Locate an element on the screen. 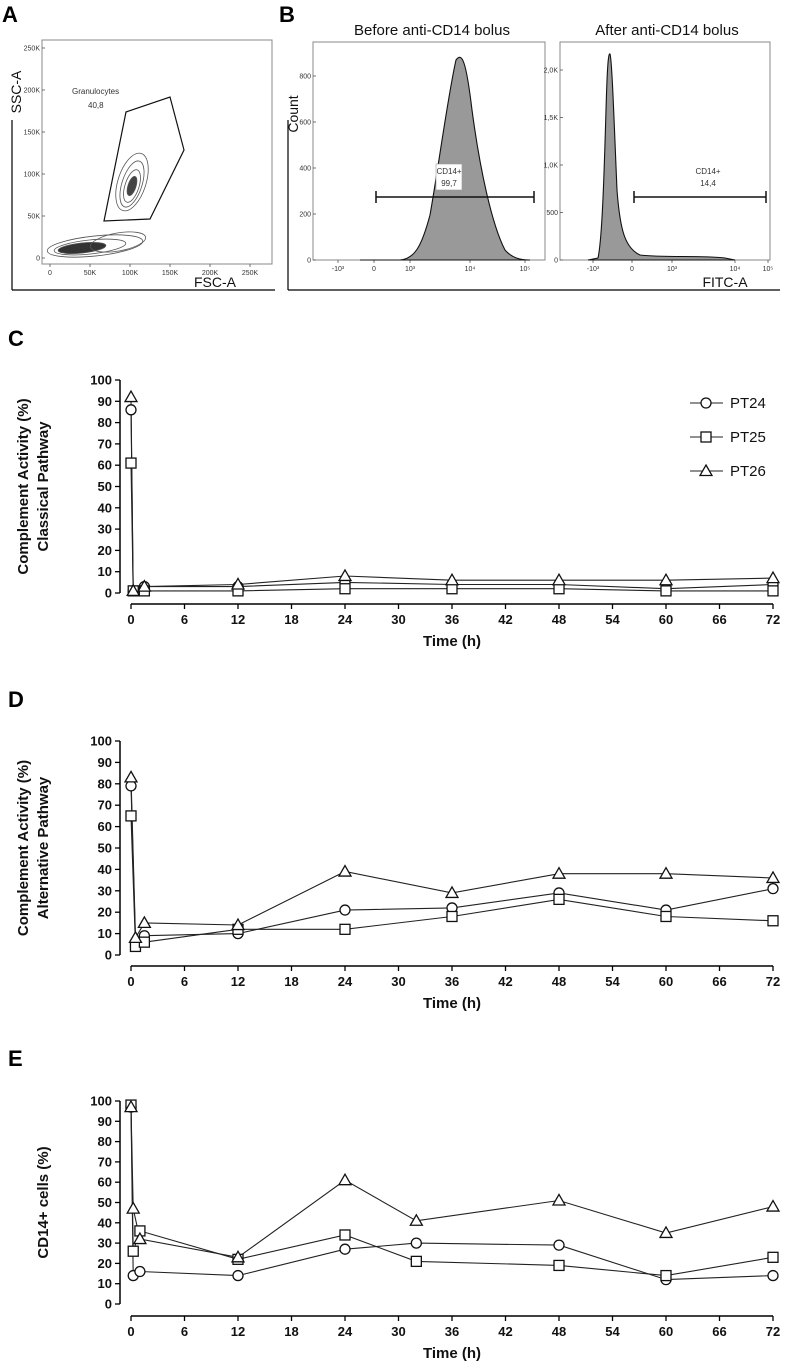 Image resolution: width=799 pixels, height=1366 pixels. scatter-x-tick-label: 200K is located at coordinates (210, 273).